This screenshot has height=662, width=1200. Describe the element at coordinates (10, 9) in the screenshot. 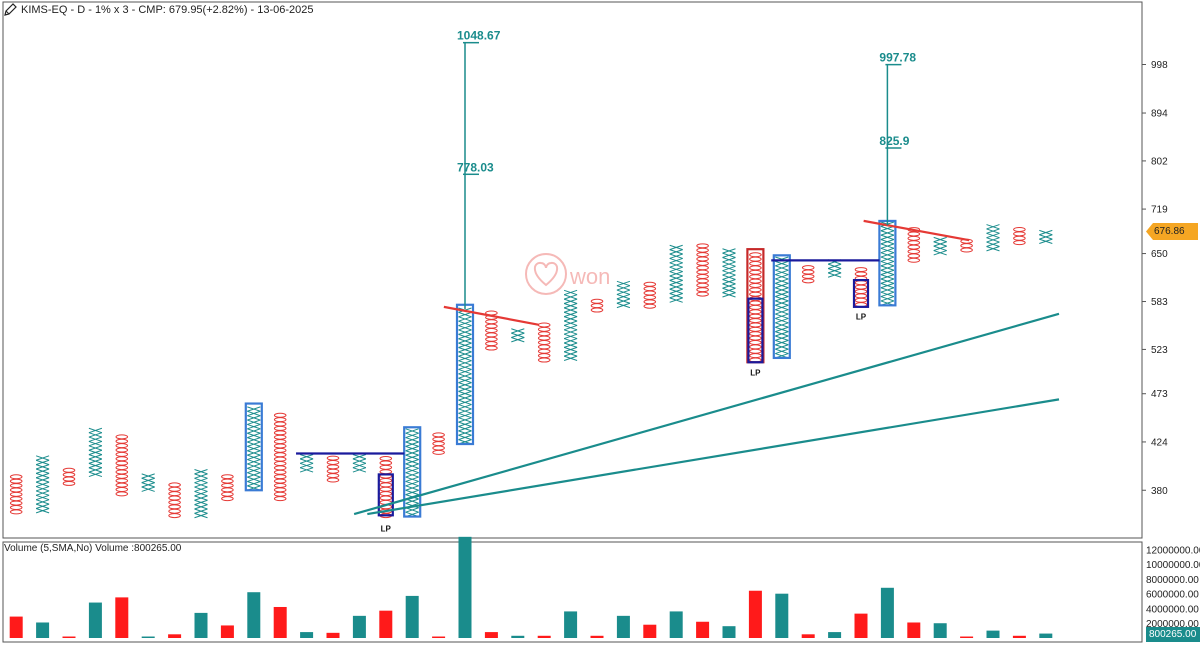

I see `pencil-icon` at that location.